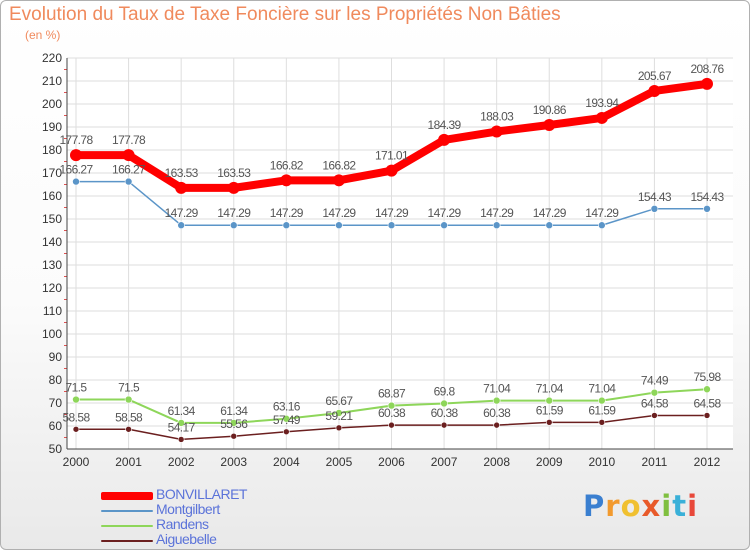 The image size is (750, 550). I want to click on y-tick-label: 210, so click(52, 81).